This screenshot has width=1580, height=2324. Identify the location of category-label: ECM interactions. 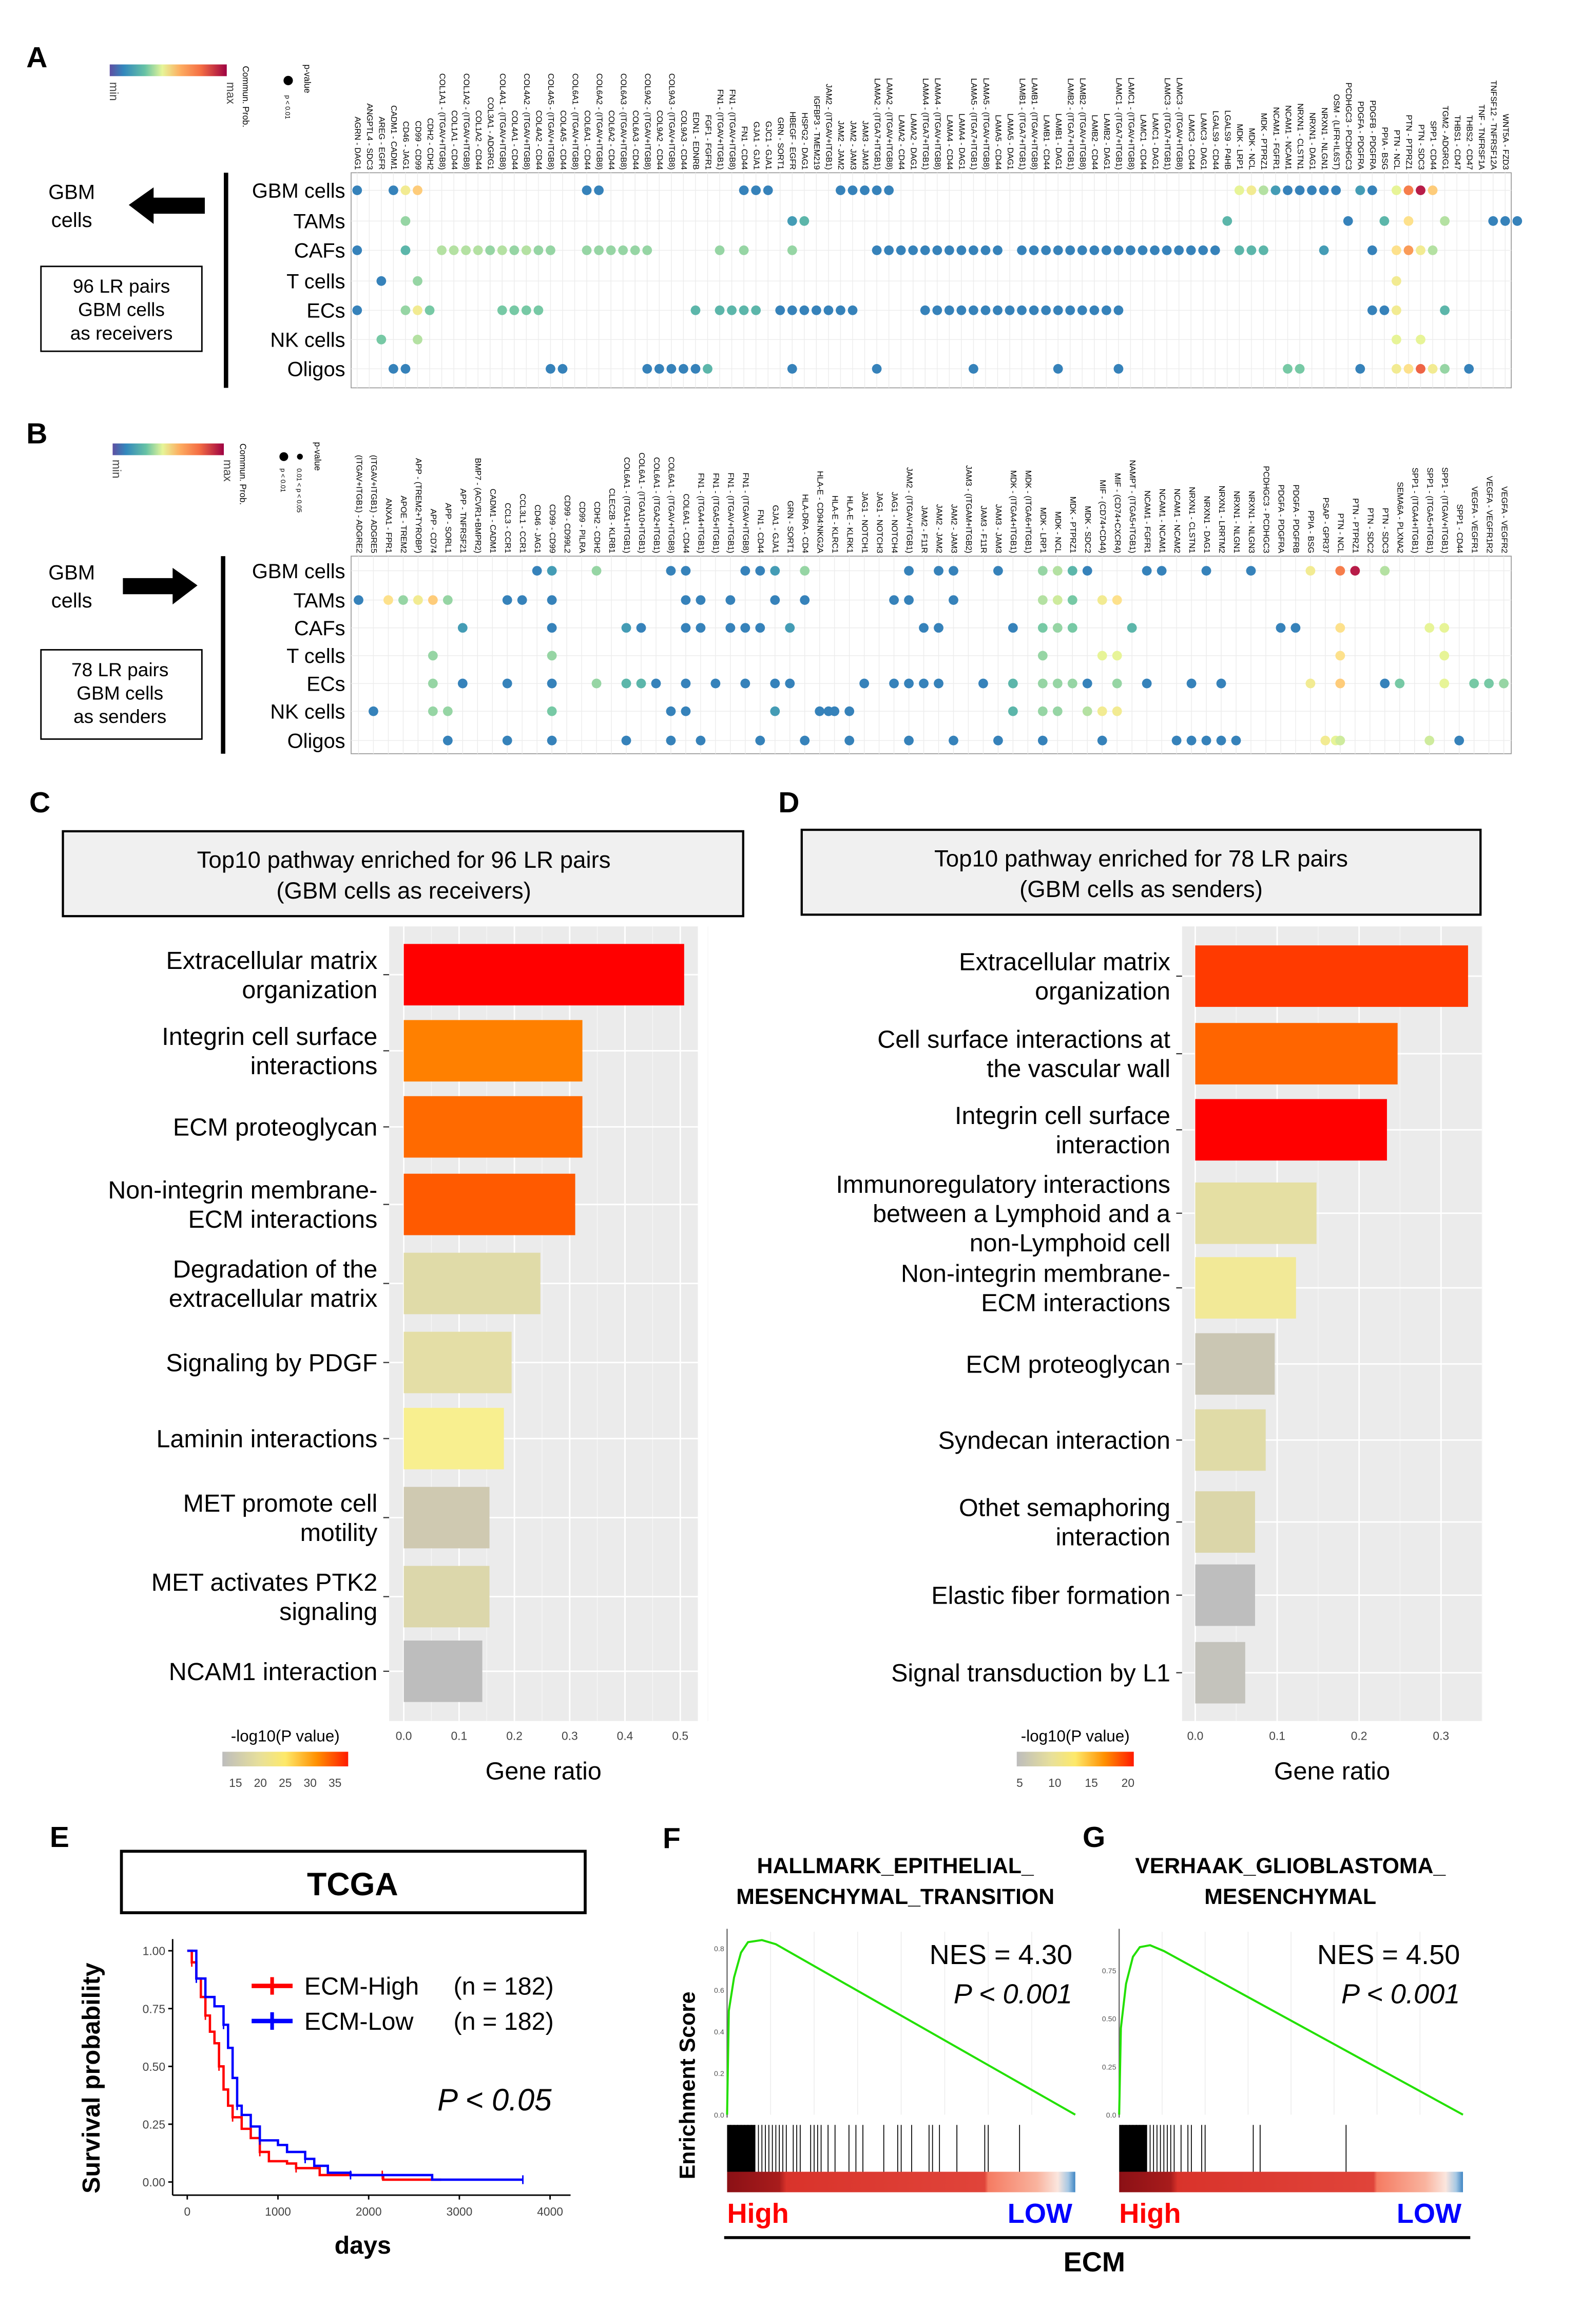
(1075, 1303).